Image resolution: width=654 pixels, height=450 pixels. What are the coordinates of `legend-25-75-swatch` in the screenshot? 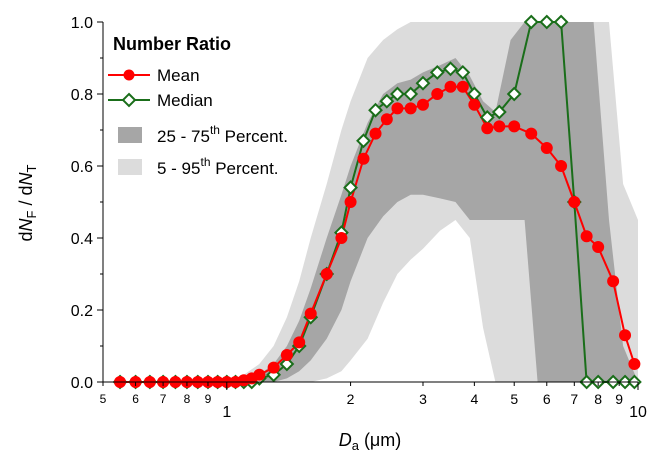 It's located at (130, 135).